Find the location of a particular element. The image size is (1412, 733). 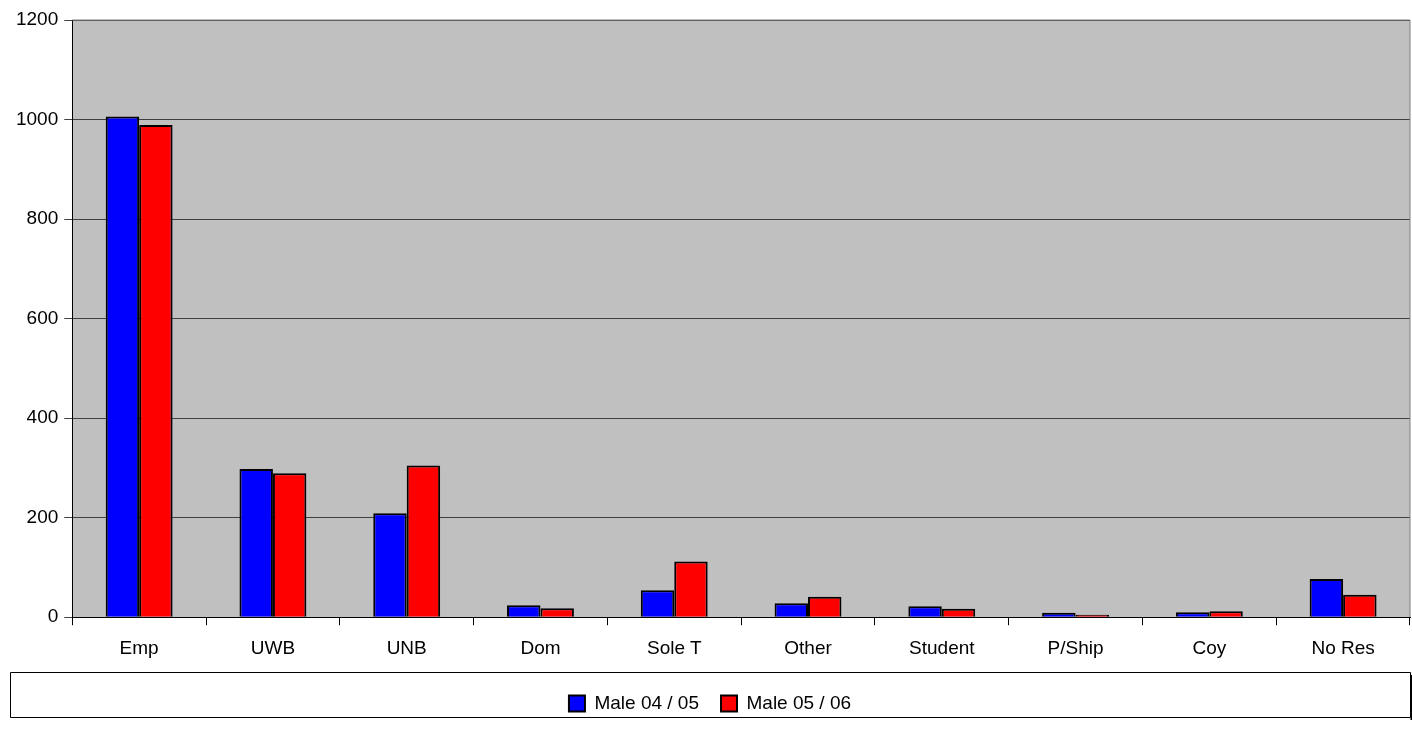

y-tick-label: 200 is located at coordinates (42, 516).